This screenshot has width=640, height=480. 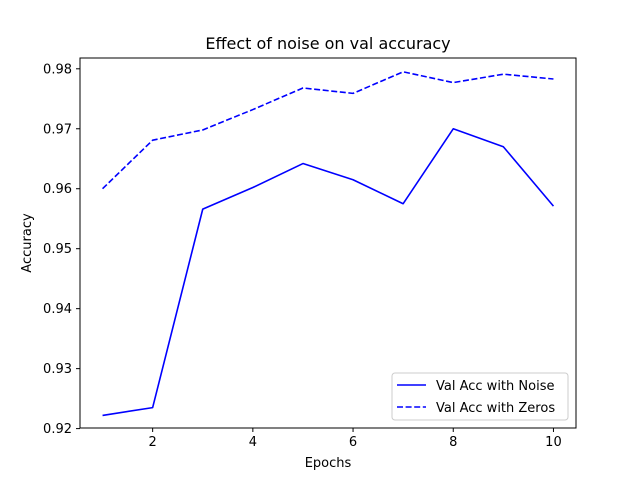 What do you see at coordinates (253, 442) in the screenshot?
I see `x-tick-label: 4` at bounding box center [253, 442].